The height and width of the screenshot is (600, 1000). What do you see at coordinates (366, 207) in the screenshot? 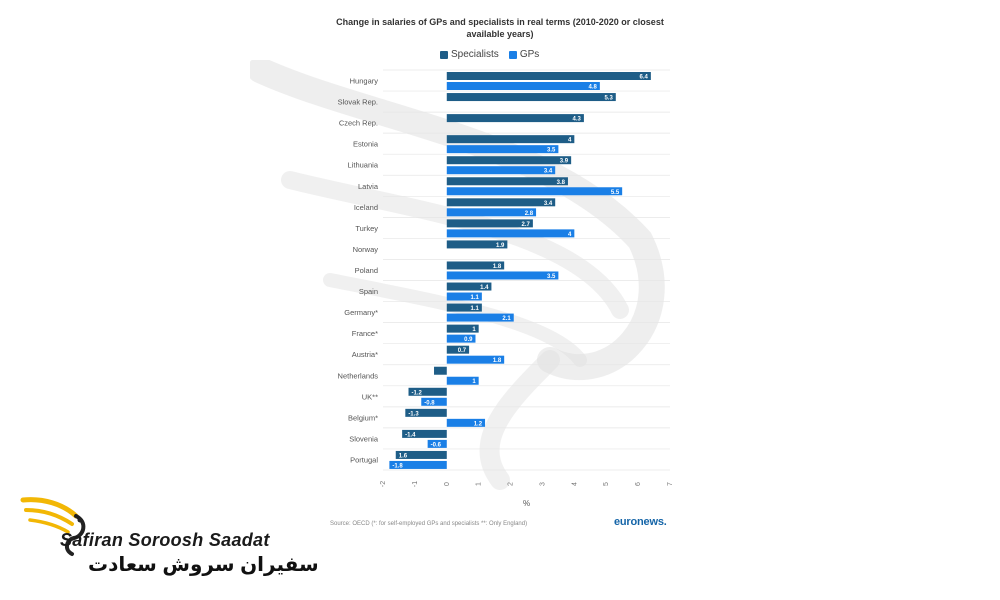
I see `category-label: Iceland` at bounding box center [366, 207].